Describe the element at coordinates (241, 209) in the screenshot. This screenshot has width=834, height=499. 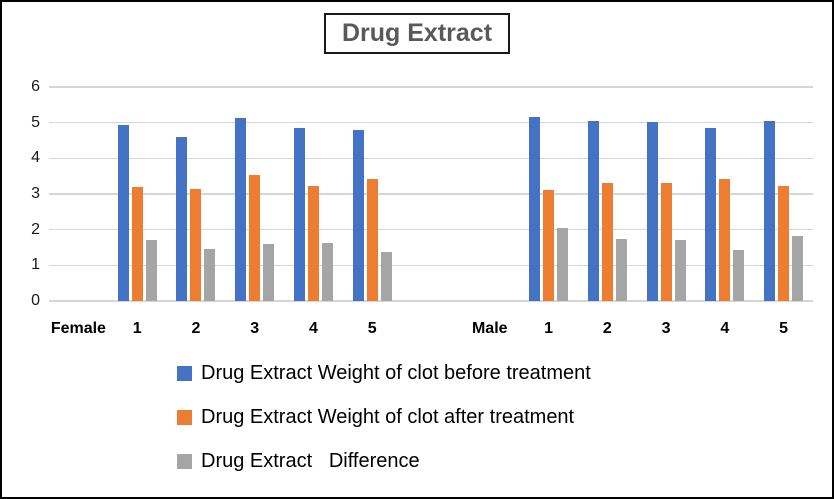
I see `bar-female-3-series1` at that location.